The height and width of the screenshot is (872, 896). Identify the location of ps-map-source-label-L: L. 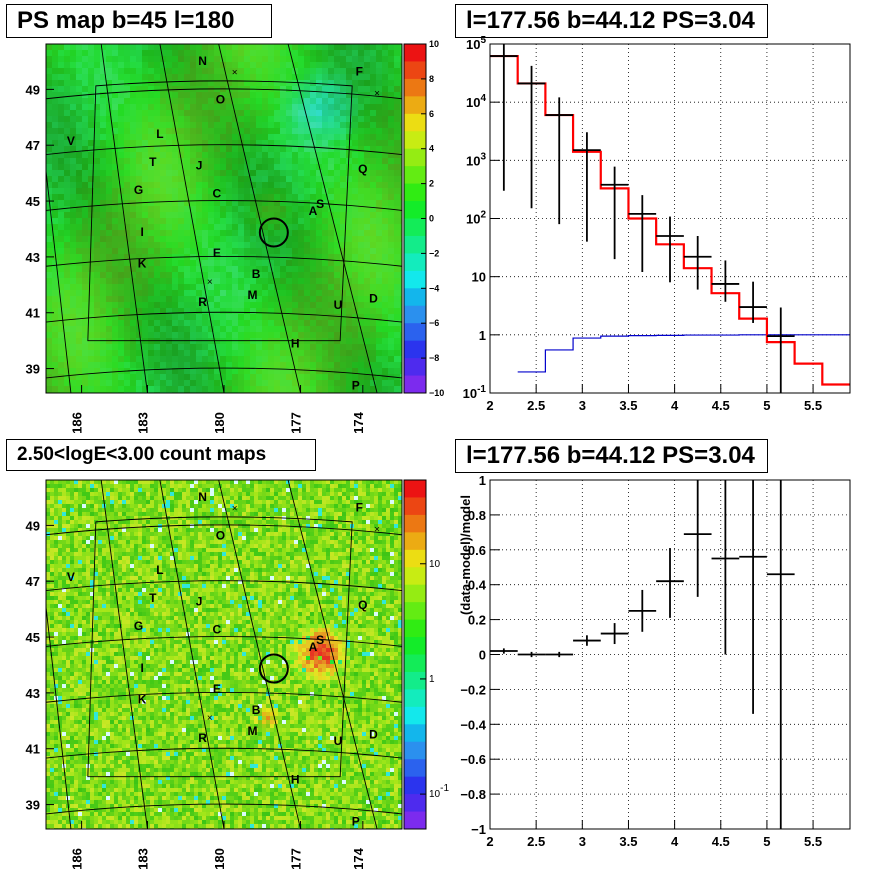
(159, 134).